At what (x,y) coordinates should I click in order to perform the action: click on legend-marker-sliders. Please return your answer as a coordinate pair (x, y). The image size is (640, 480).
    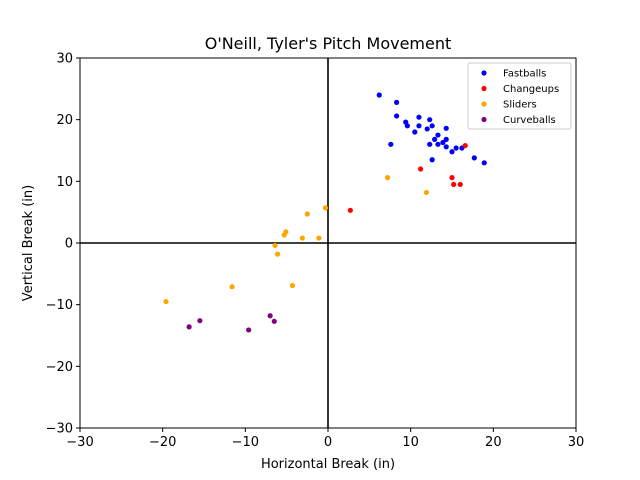
    Looking at the image, I should click on (484, 104).